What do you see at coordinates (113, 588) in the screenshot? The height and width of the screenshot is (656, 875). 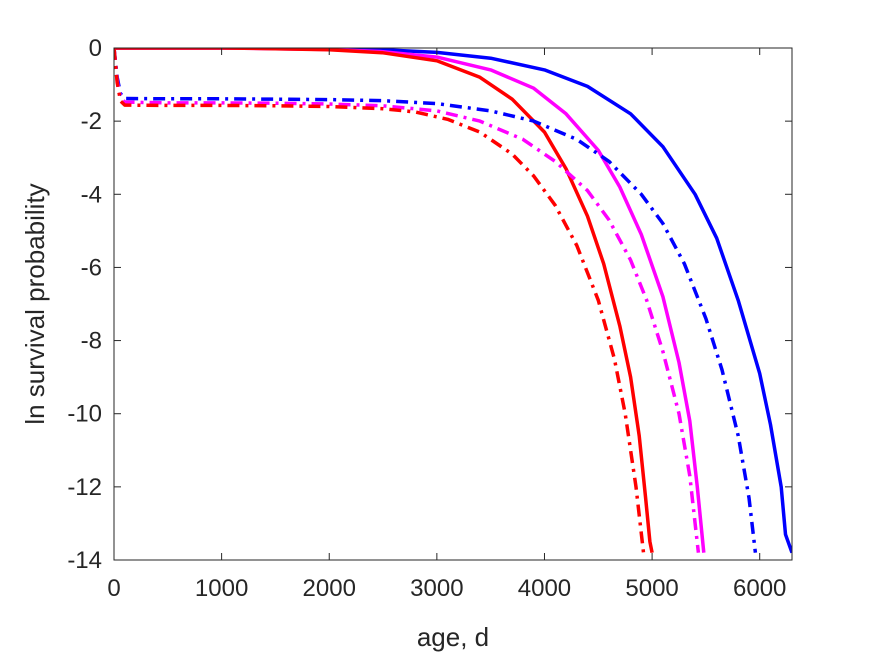 I see `x-tick-label: 0` at bounding box center [113, 588].